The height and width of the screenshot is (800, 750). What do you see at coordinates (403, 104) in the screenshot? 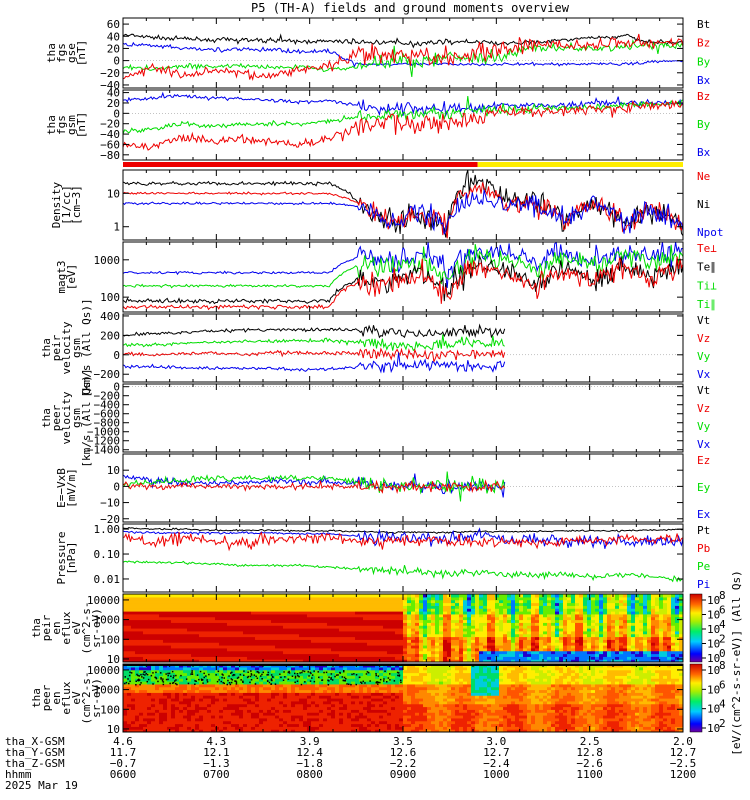
I see `series-Bx` at bounding box center [403, 104].